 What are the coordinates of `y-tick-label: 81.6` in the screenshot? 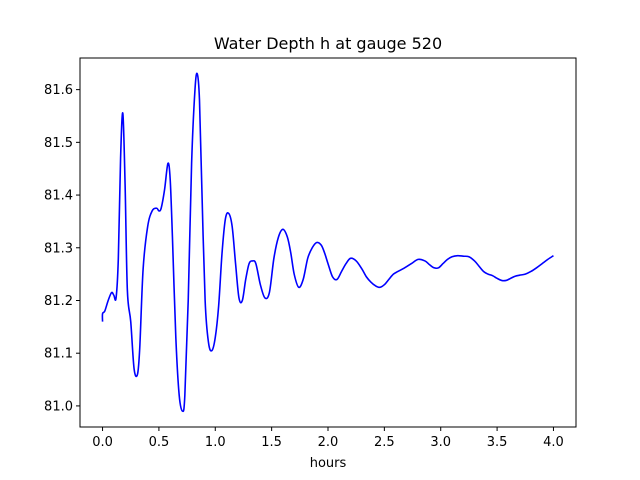 It's located at (58, 90).